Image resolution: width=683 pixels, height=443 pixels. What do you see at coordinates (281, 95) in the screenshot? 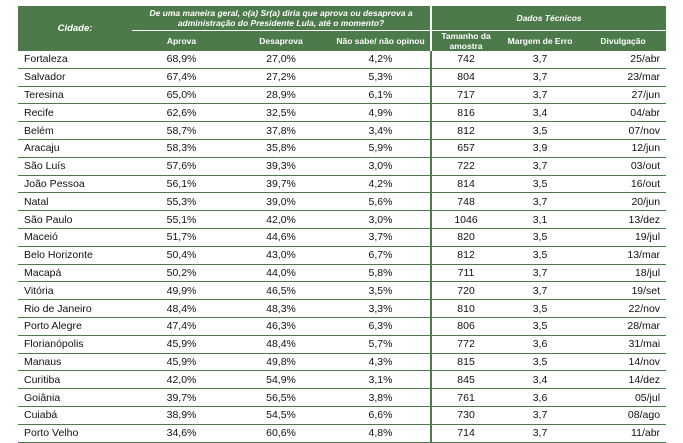
I see `cell-desaprova: 28,9%` at bounding box center [281, 95].